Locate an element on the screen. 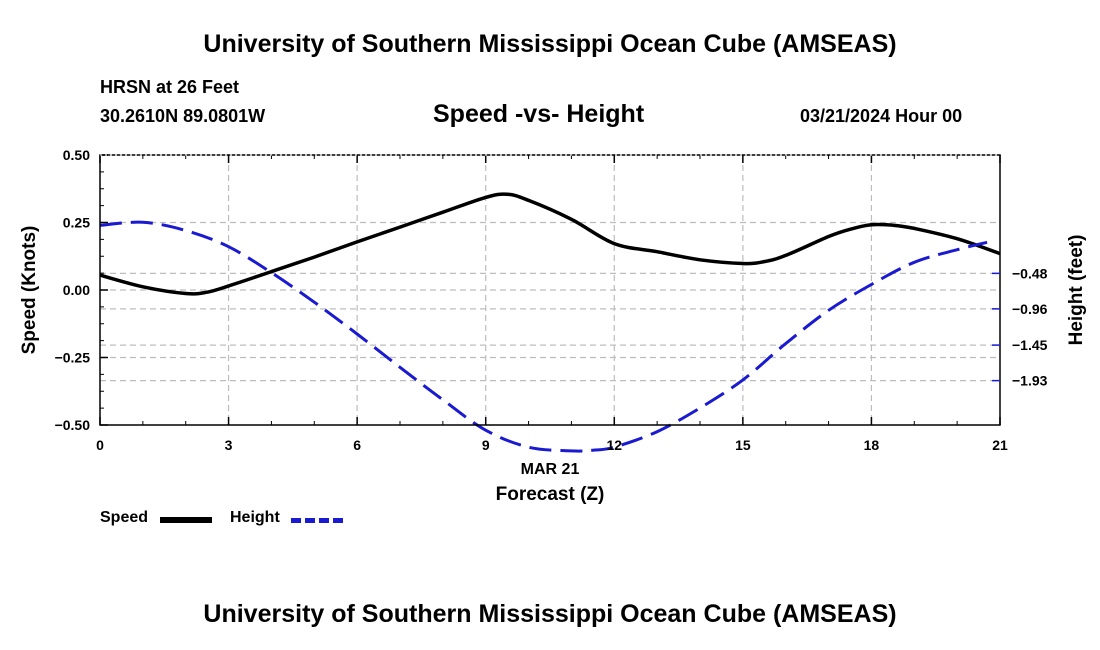 This screenshot has width=1100, height=650. y-tick-label: 0.25 is located at coordinates (76, 223).